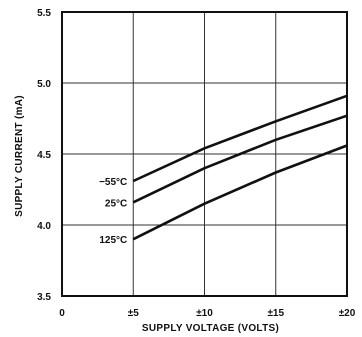 This screenshot has height=337, width=362. I want to click on series-label: 25°C, so click(116, 203).